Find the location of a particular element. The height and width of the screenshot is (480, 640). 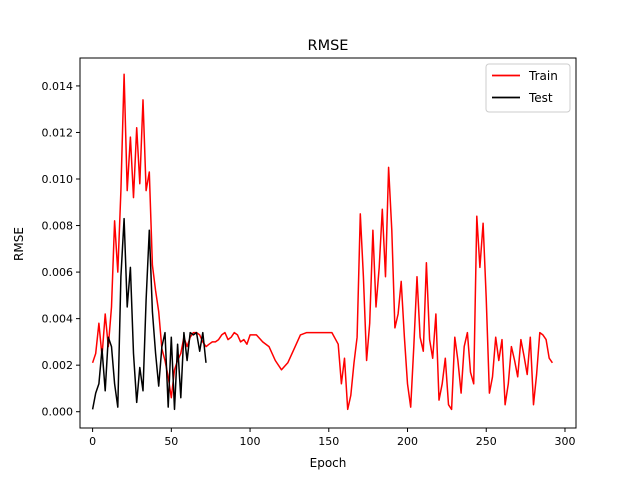

x-tick-label: 150 is located at coordinates (328, 441).